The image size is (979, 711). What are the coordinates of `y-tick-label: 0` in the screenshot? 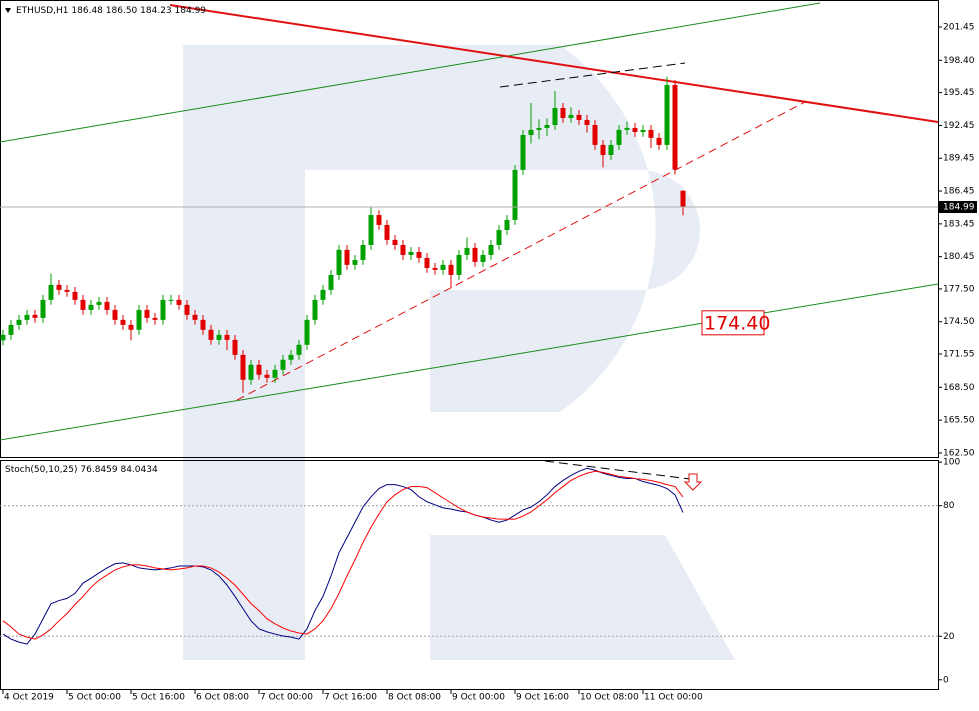 It's located at (946, 680).